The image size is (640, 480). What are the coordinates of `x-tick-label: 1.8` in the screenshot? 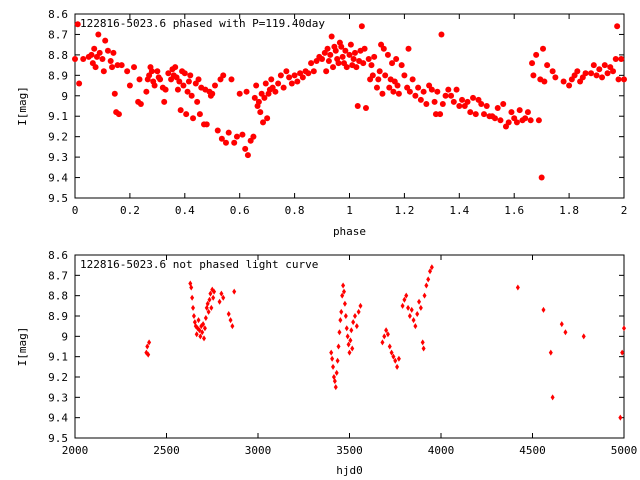 It's located at (569, 210).